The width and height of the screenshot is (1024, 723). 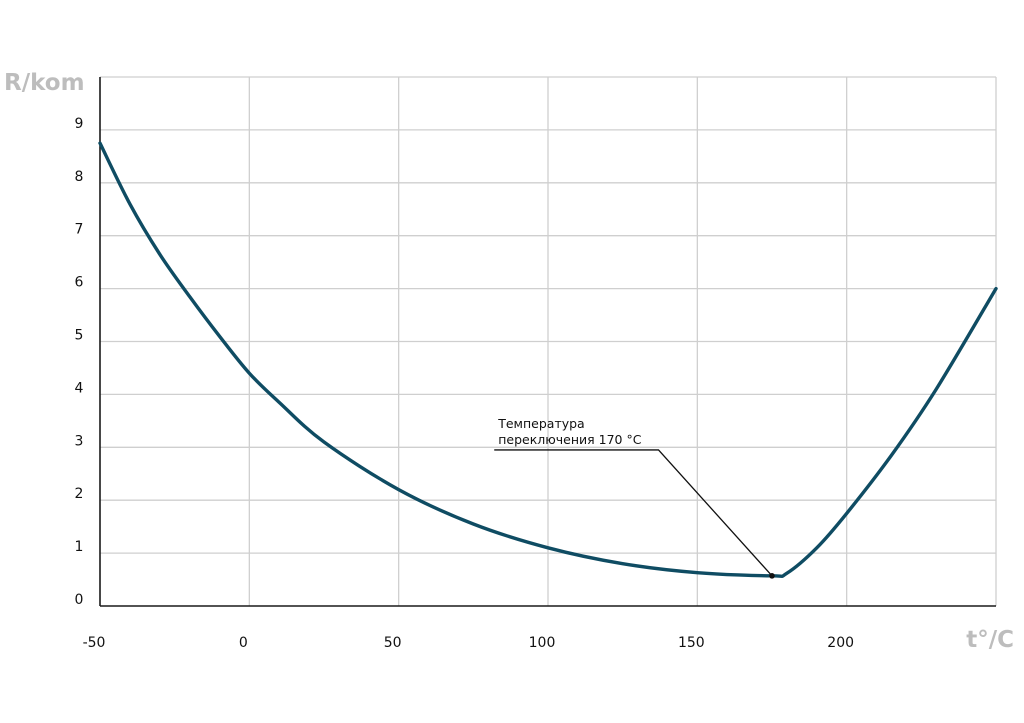 What do you see at coordinates (79, 336) in the screenshot?
I see `y-tick-label: 5` at bounding box center [79, 336].